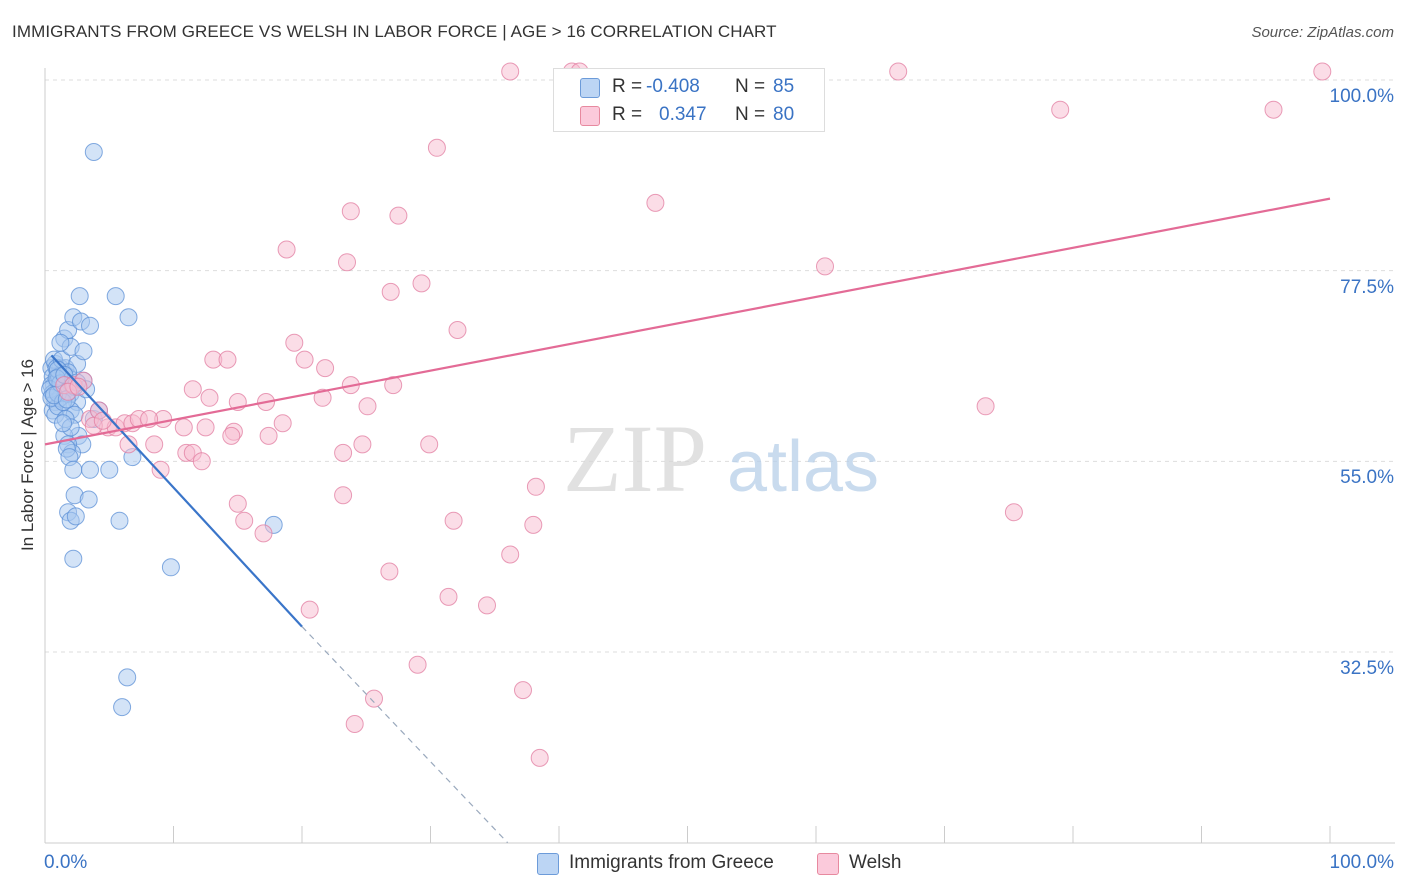 The width and height of the screenshot is (1406, 892). Describe the element at coordinates (1367, 287) in the screenshot. I see `y-tick-label: 77.5%` at that location.